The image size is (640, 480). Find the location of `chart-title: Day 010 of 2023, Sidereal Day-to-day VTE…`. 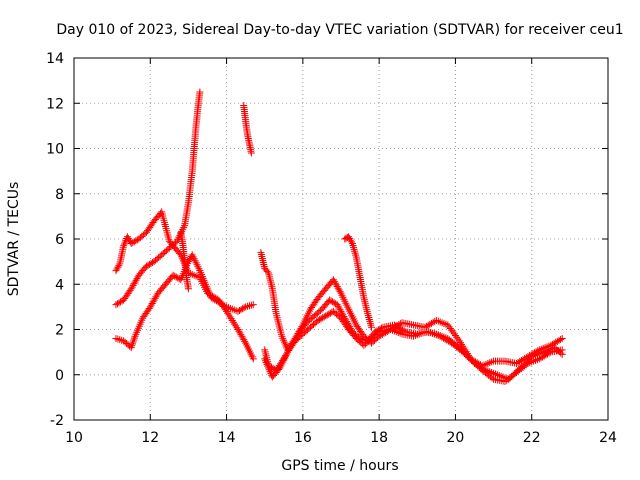

chart-title: Day 010 of 2023, Sidereal Day-to-day VTE… is located at coordinates (339, 30).